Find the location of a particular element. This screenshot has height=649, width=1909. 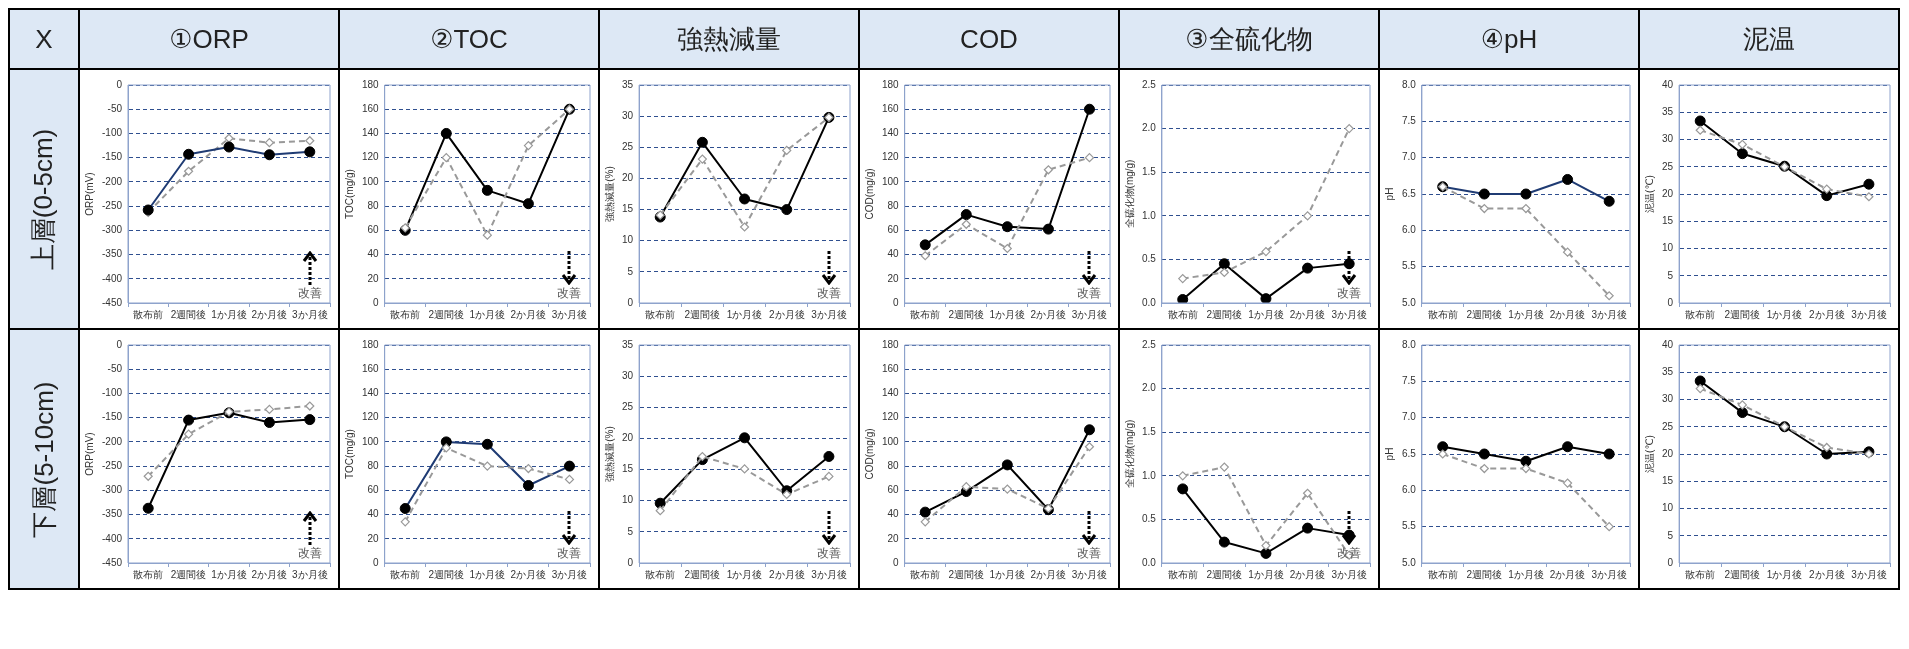

y-tick-label: 5.5 is located at coordinates (1409, 266).